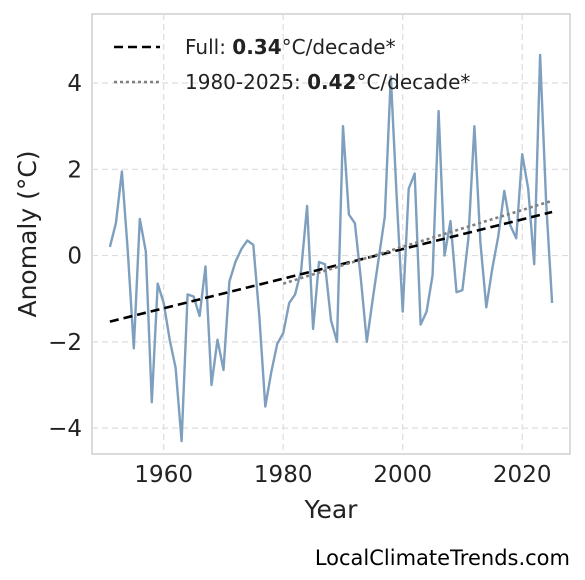 This screenshot has height=580, width=585. Describe the element at coordinates (283, 475) in the screenshot. I see `x-tick-label: 1980` at that location.